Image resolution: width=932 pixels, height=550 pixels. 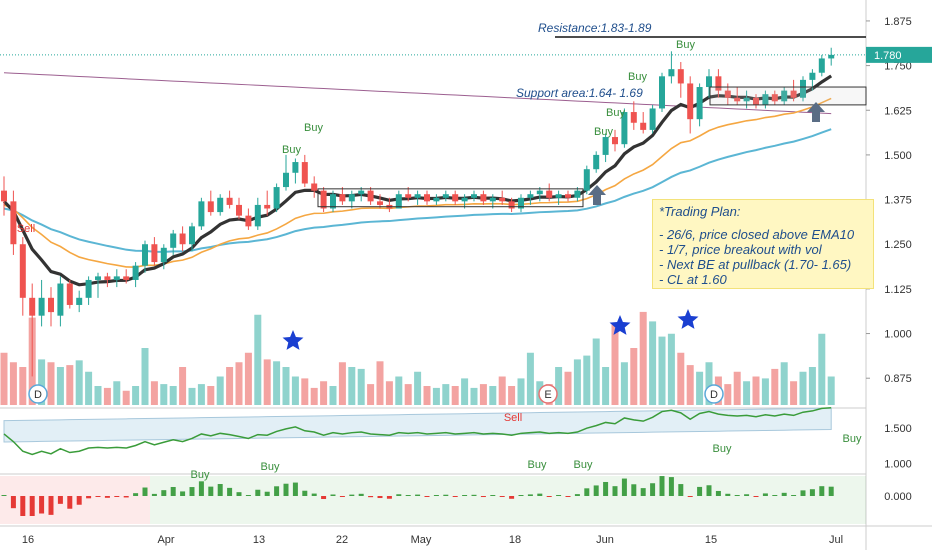 What do you see at coordinates (740, 249) in the screenshot?
I see `trading-plan-line: - 1/7, price breakout with vol` at bounding box center [740, 249].